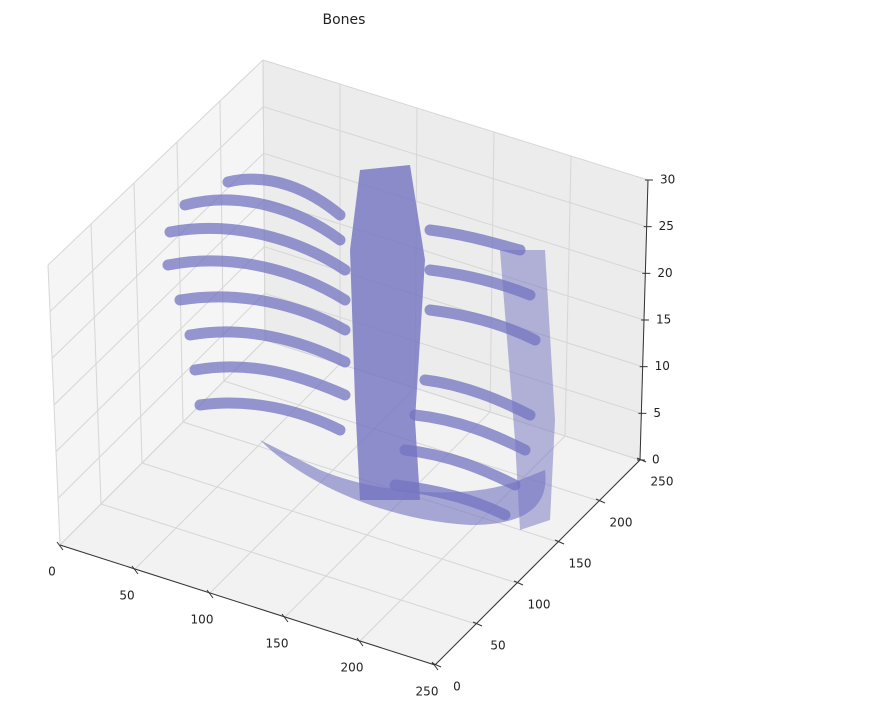  I want to click on z-tick-label: 20, so click(664, 273).